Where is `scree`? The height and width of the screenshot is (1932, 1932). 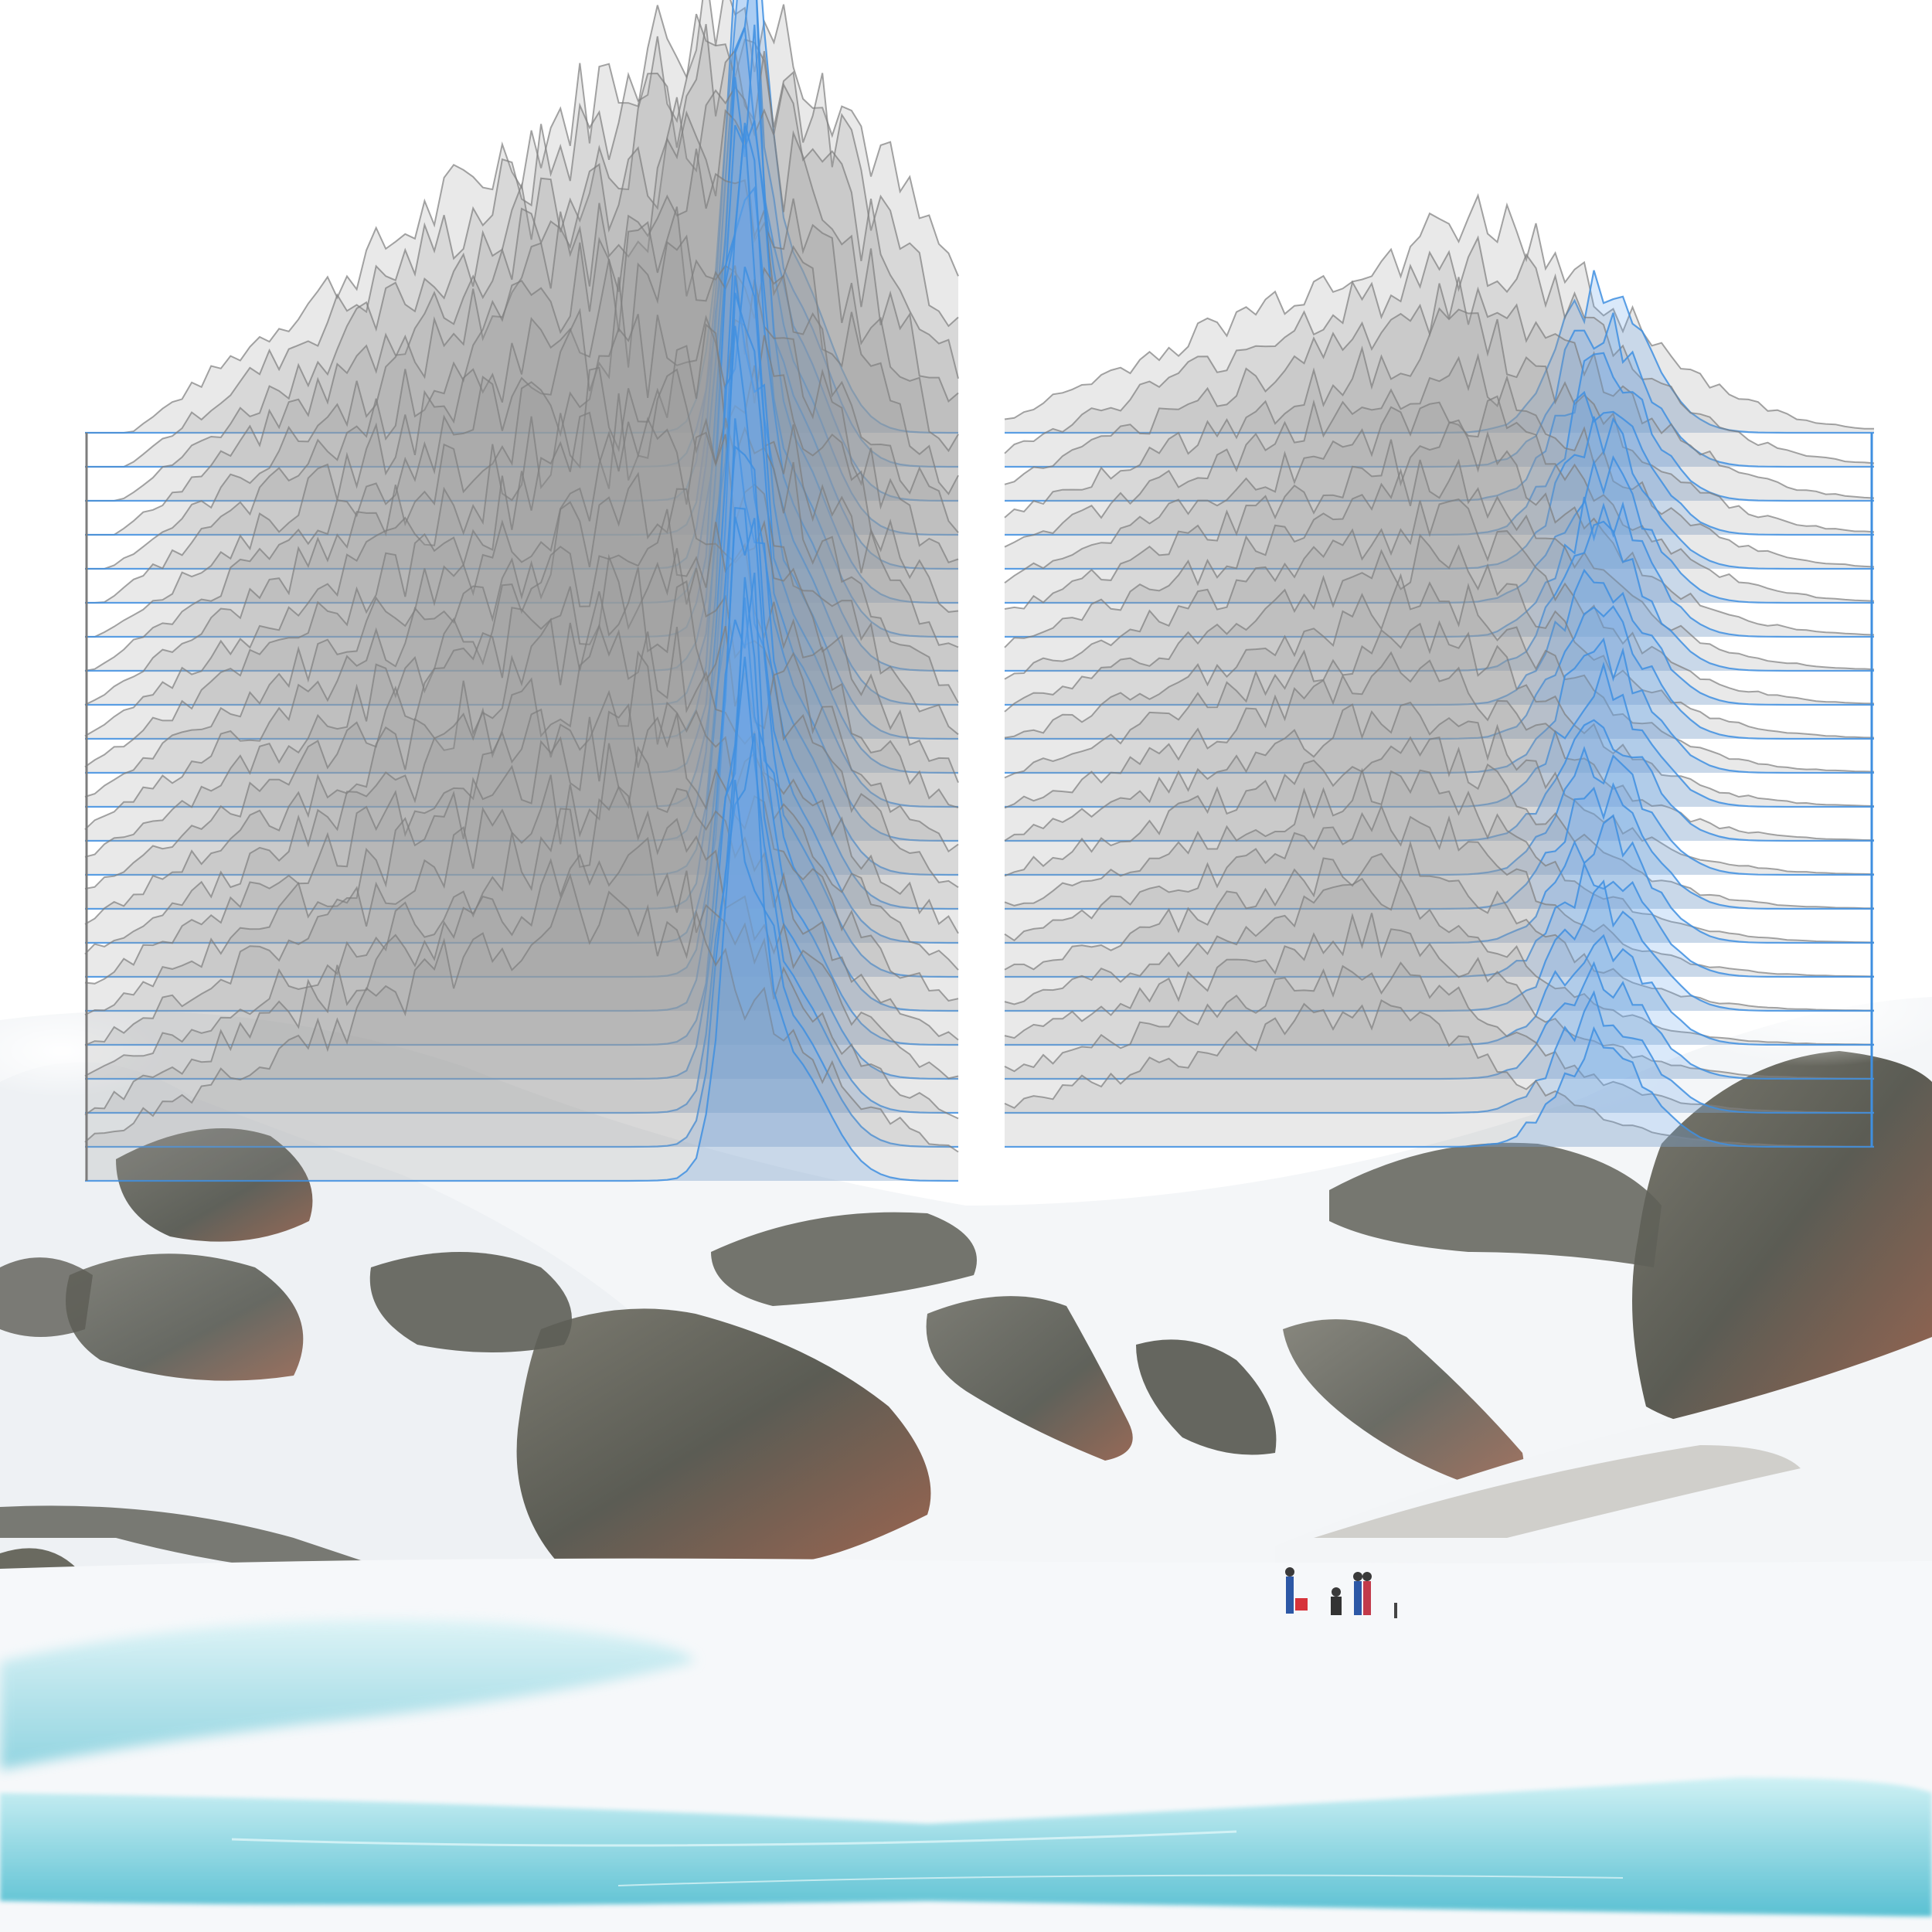 scree is located at coordinates (1558, 1491).